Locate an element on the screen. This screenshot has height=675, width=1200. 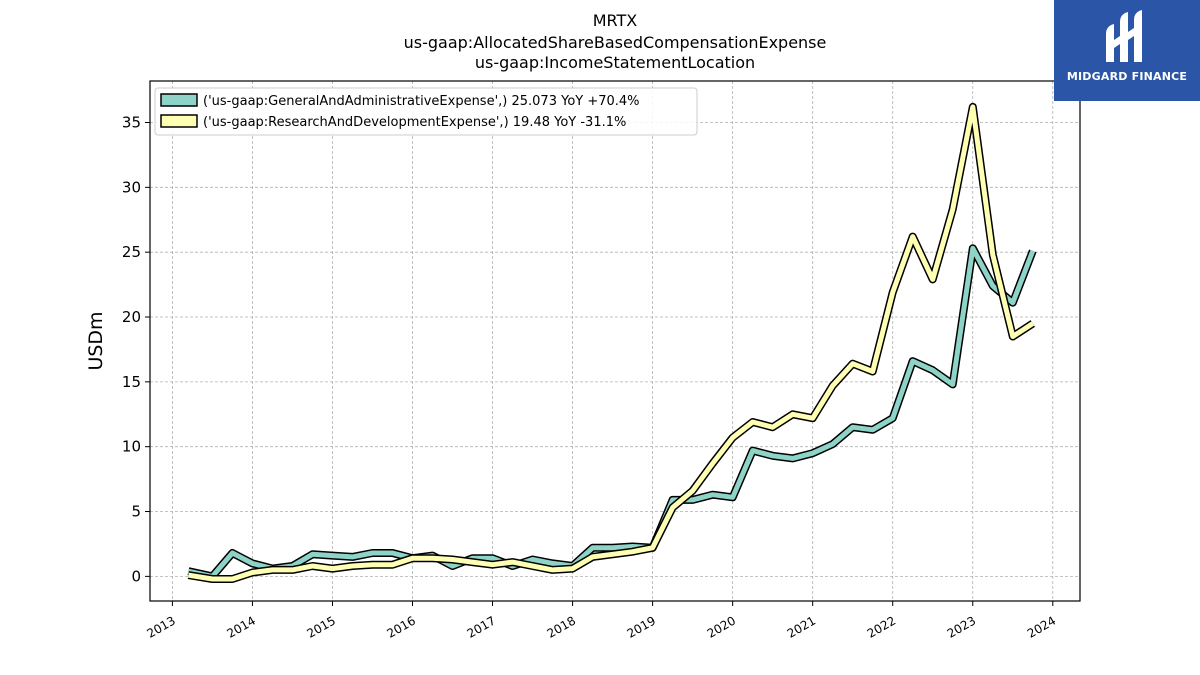
x-tick-label: 2014 is located at coordinates (240, 626).